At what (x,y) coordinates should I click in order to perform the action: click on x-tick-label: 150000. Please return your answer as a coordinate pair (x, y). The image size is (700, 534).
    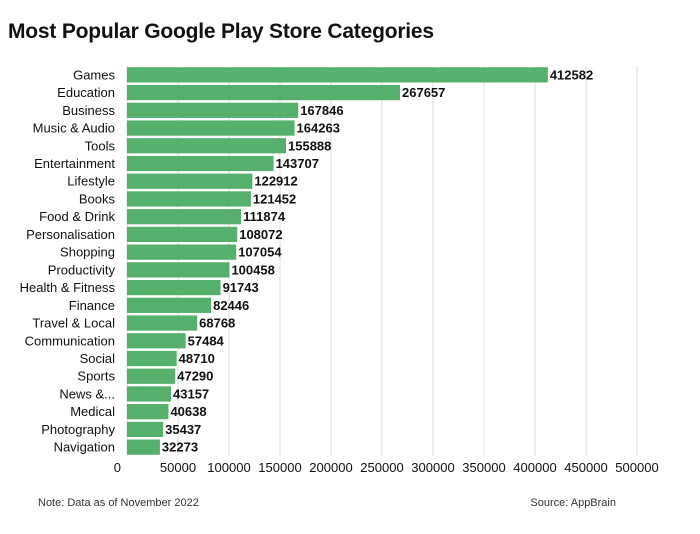
    Looking at the image, I should click on (279, 467).